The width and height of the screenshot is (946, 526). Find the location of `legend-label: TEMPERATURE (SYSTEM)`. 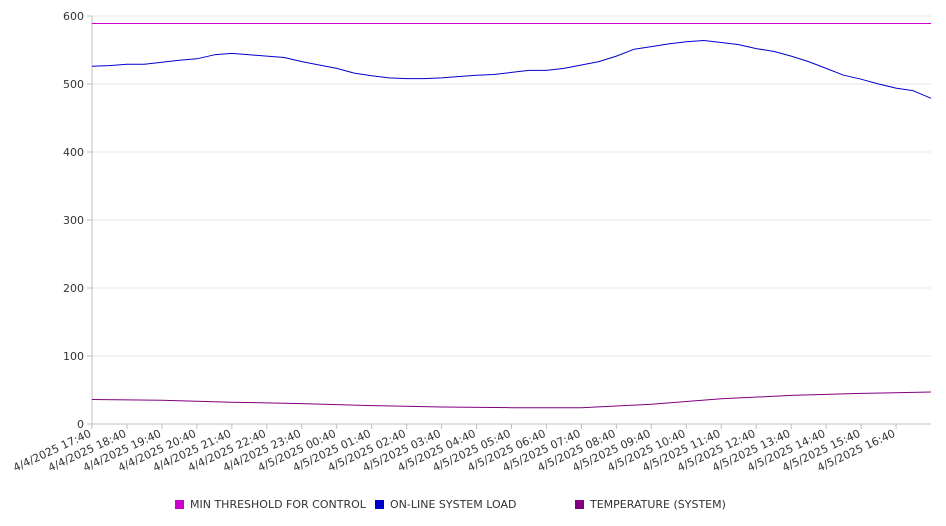

legend-label: TEMPERATURE (SYSTEM) is located at coordinates (658, 504).